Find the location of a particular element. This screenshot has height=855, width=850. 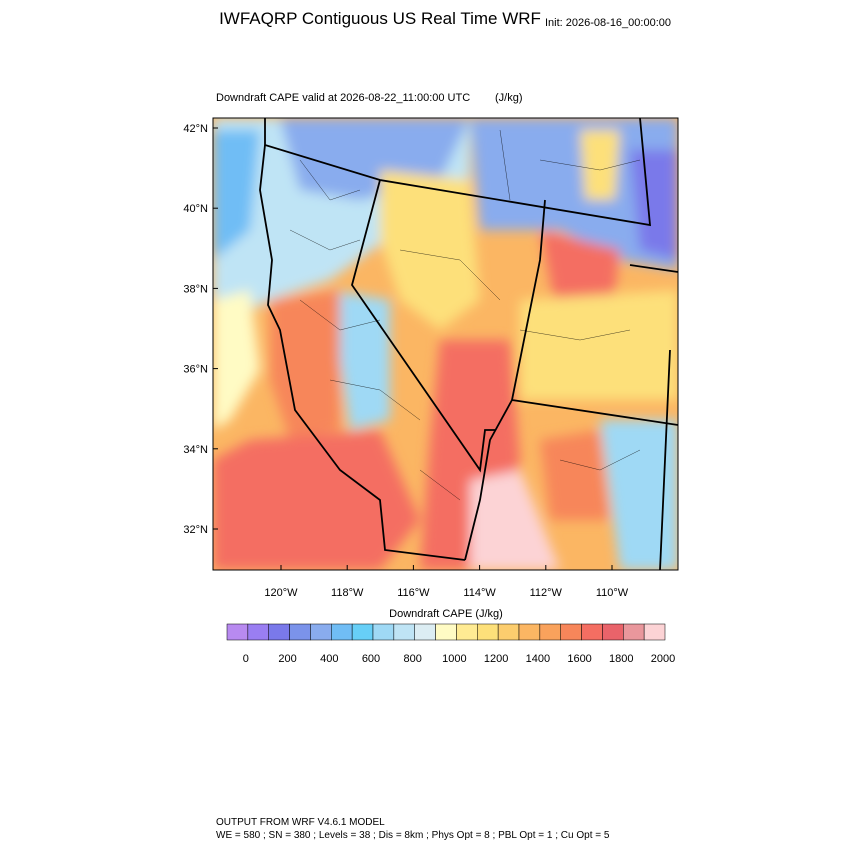

colorbar-tick-label: 2000 is located at coordinates (663, 659).